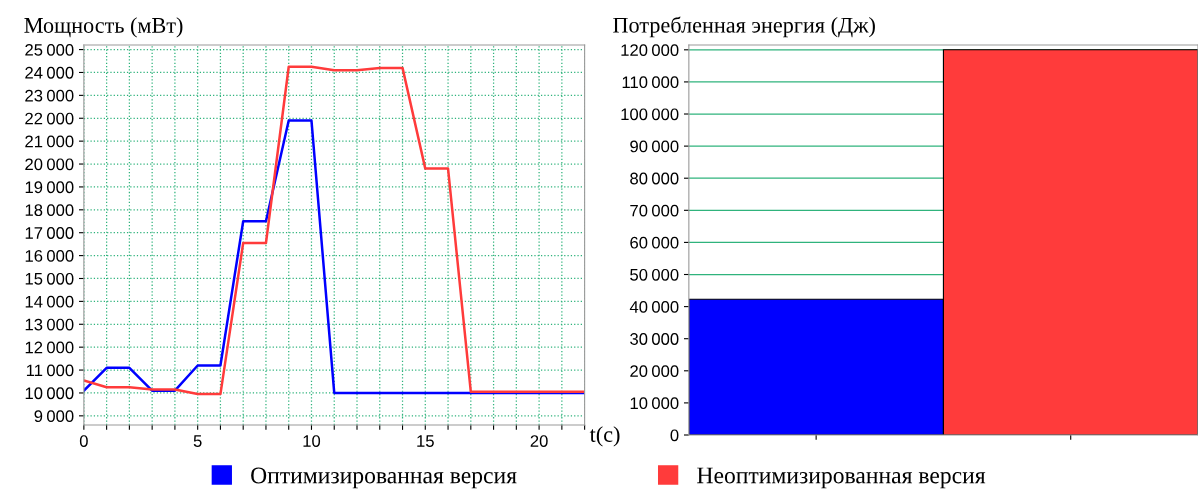 This screenshot has height=500, width=1198. I want to click on y-tick-label: 50 000, so click(654, 274).